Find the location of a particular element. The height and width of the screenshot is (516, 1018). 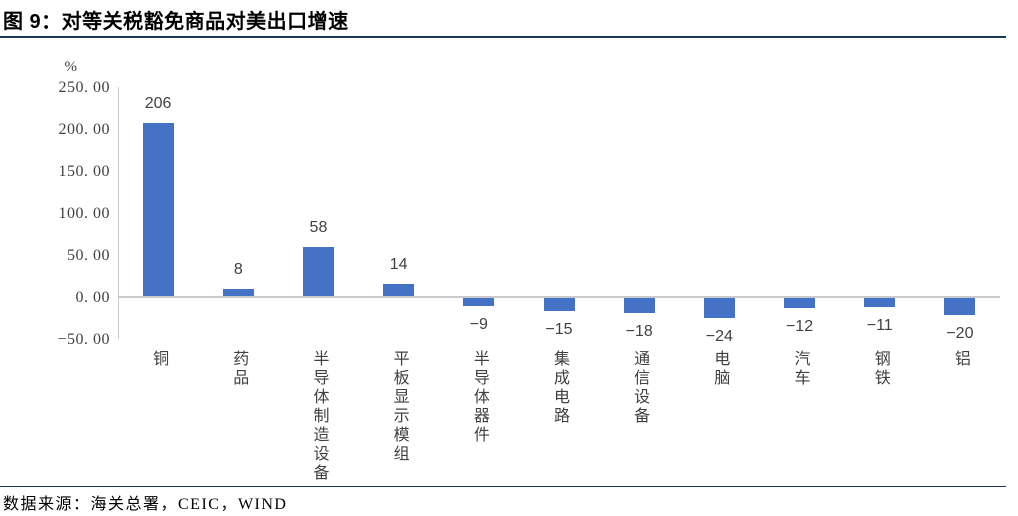

x-category-label: 通信设备 is located at coordinates (640, 388).